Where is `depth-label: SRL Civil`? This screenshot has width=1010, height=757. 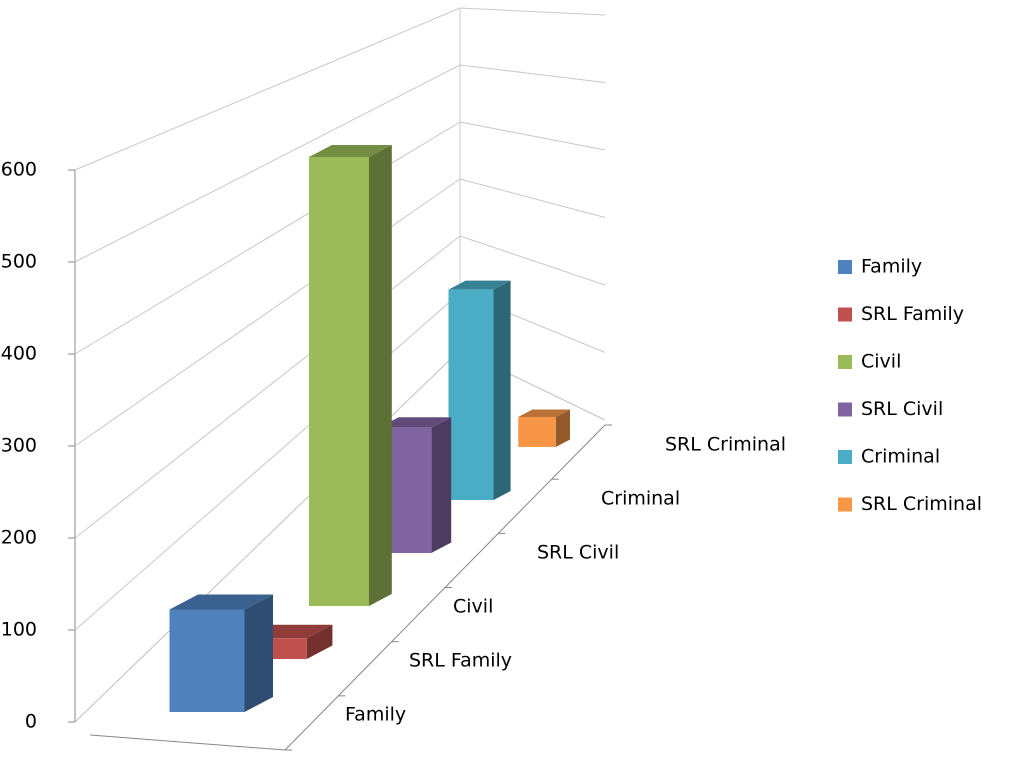
depth-label: SRL Civil is located at coordinates (578, 553).